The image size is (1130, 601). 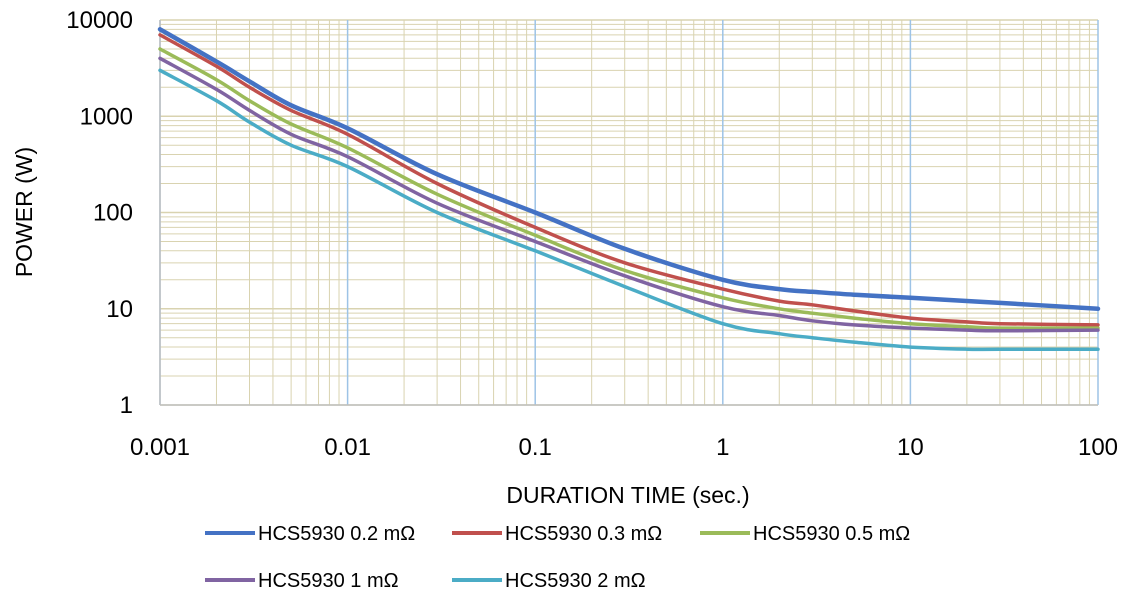 What do you see at coordinates (1098, 447) in the screenshot?
I see `x-tick-label: 100` at bounding box center [1098, 447].